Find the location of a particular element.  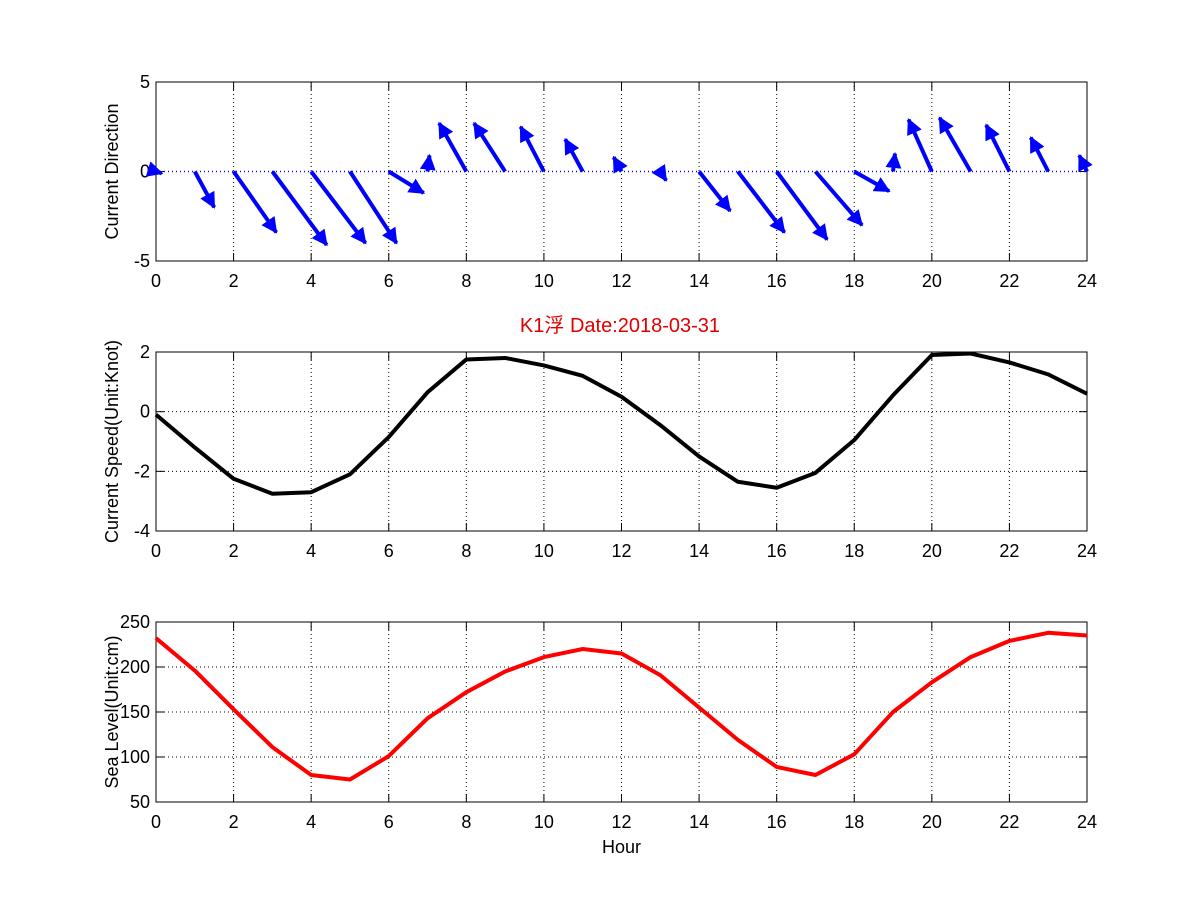

x-axis-label: Hour is located at coordinates (621, 847).